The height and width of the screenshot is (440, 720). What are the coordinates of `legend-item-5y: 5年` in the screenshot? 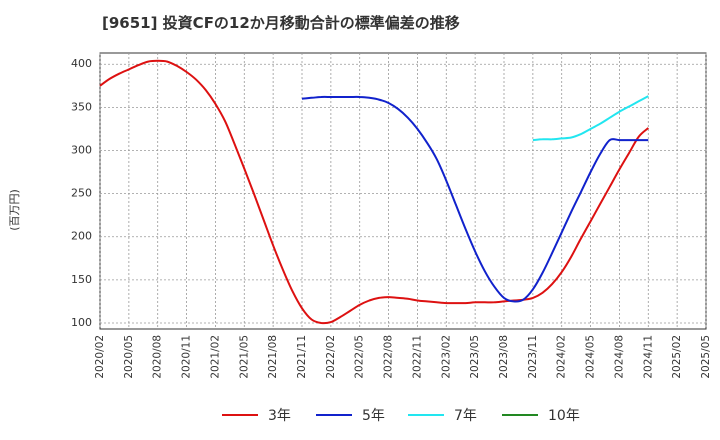 It's located at (350, 415).